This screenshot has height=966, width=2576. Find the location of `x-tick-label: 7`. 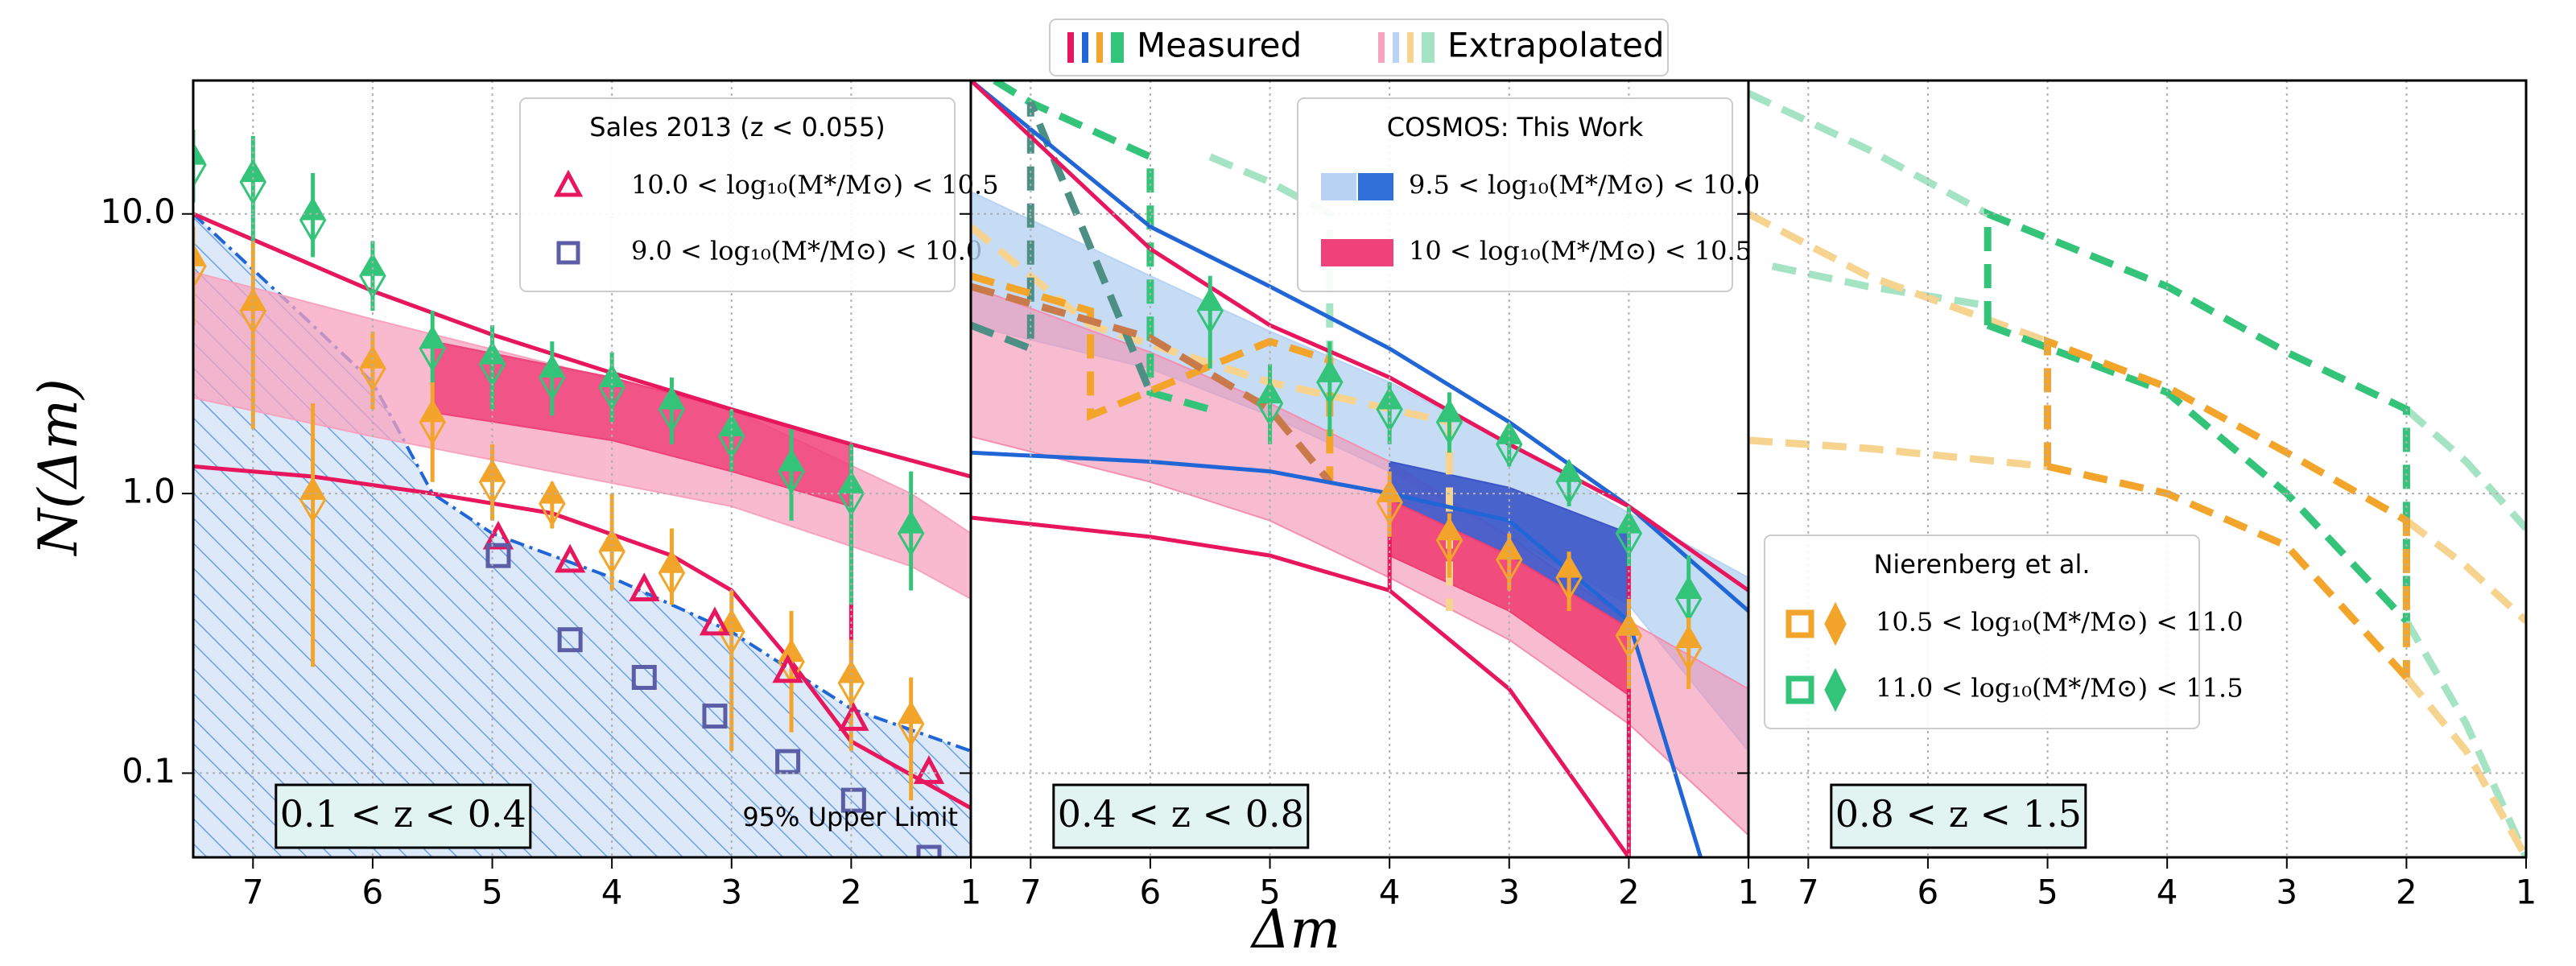

x-tick-label: 7 is located at coordinates (1031, 892).